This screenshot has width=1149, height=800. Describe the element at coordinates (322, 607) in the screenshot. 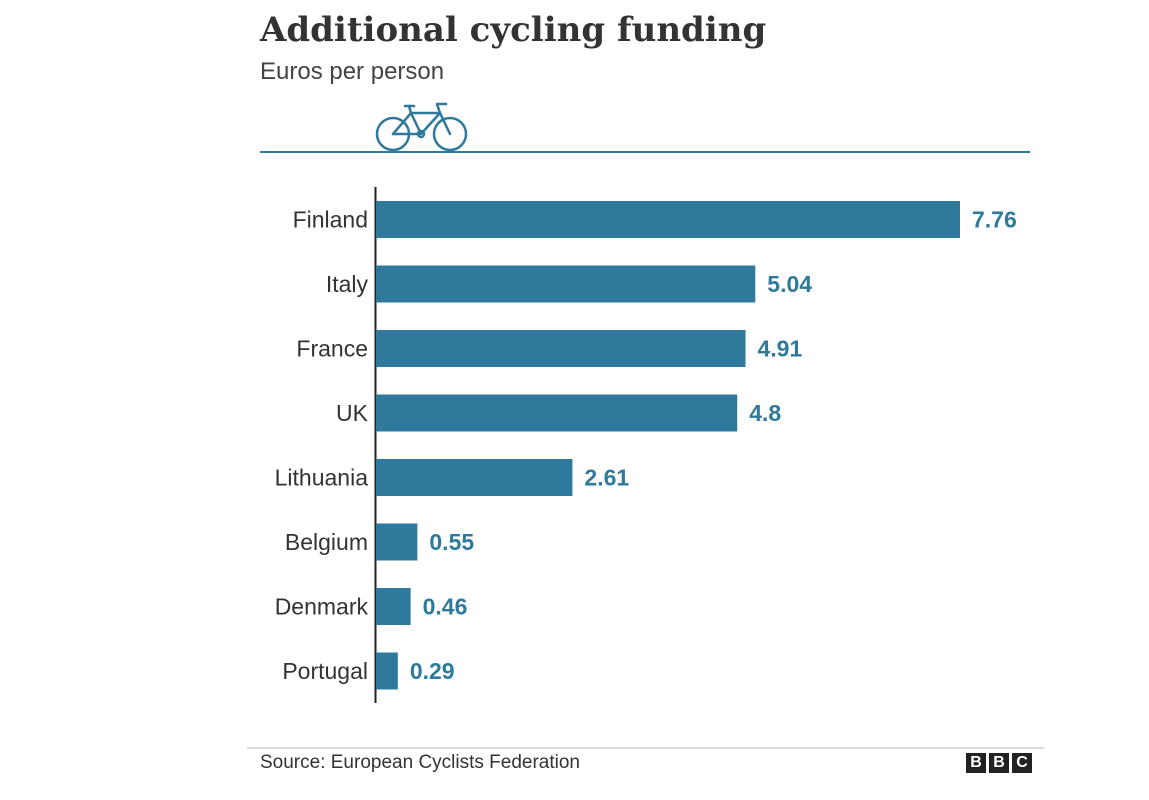

I see `category-label-denmark: Denmark` at that location.